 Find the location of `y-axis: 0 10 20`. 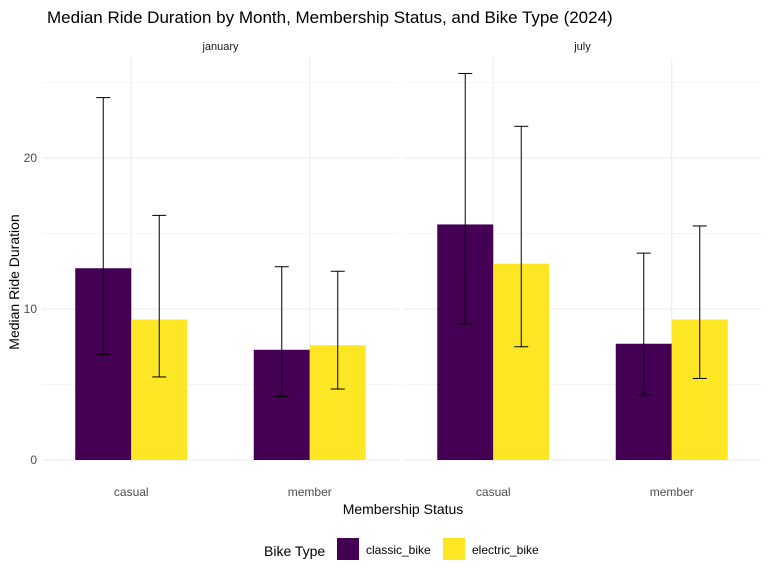

y-axis: 0 10 20 is located at coordinates (31, 309).